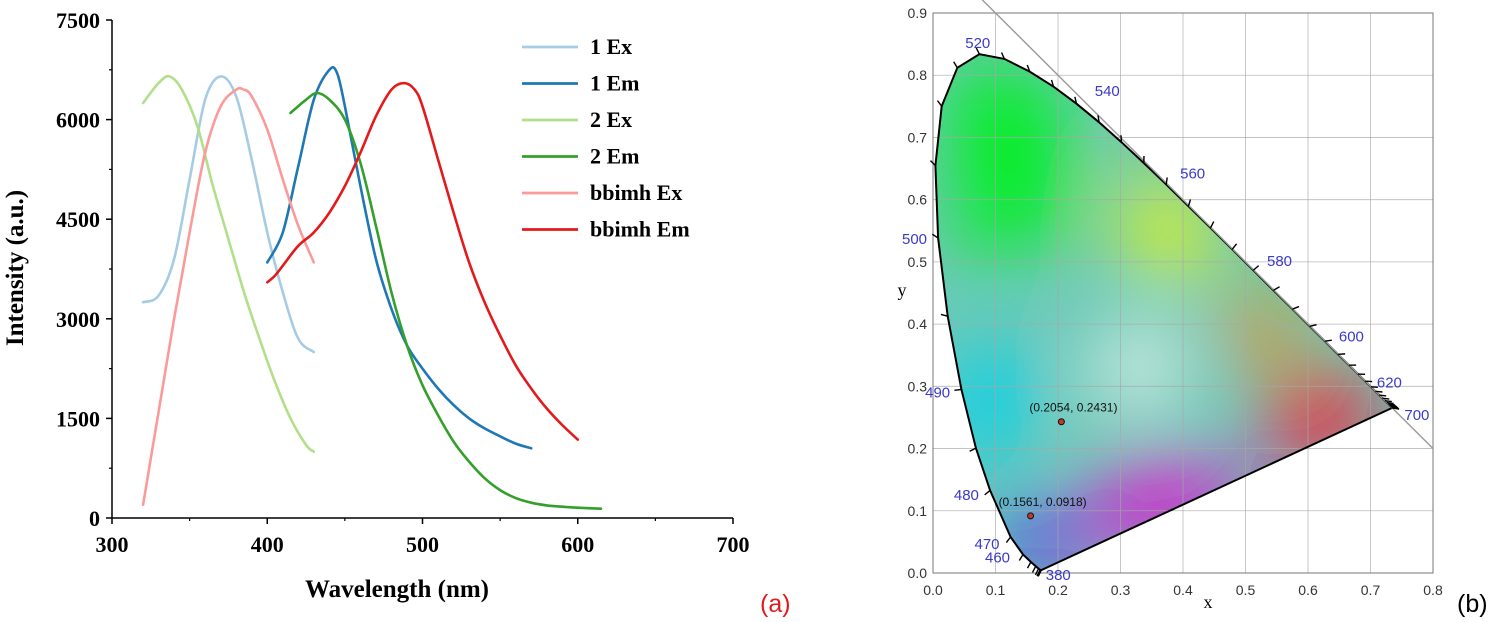 Image resolution: width=1496 pixels, height=622 pixels. What do you see at coordinates (1389, 382) in the screenshot?
I see `wavelength-label-620: 620` at bounding box center [1389, 382].